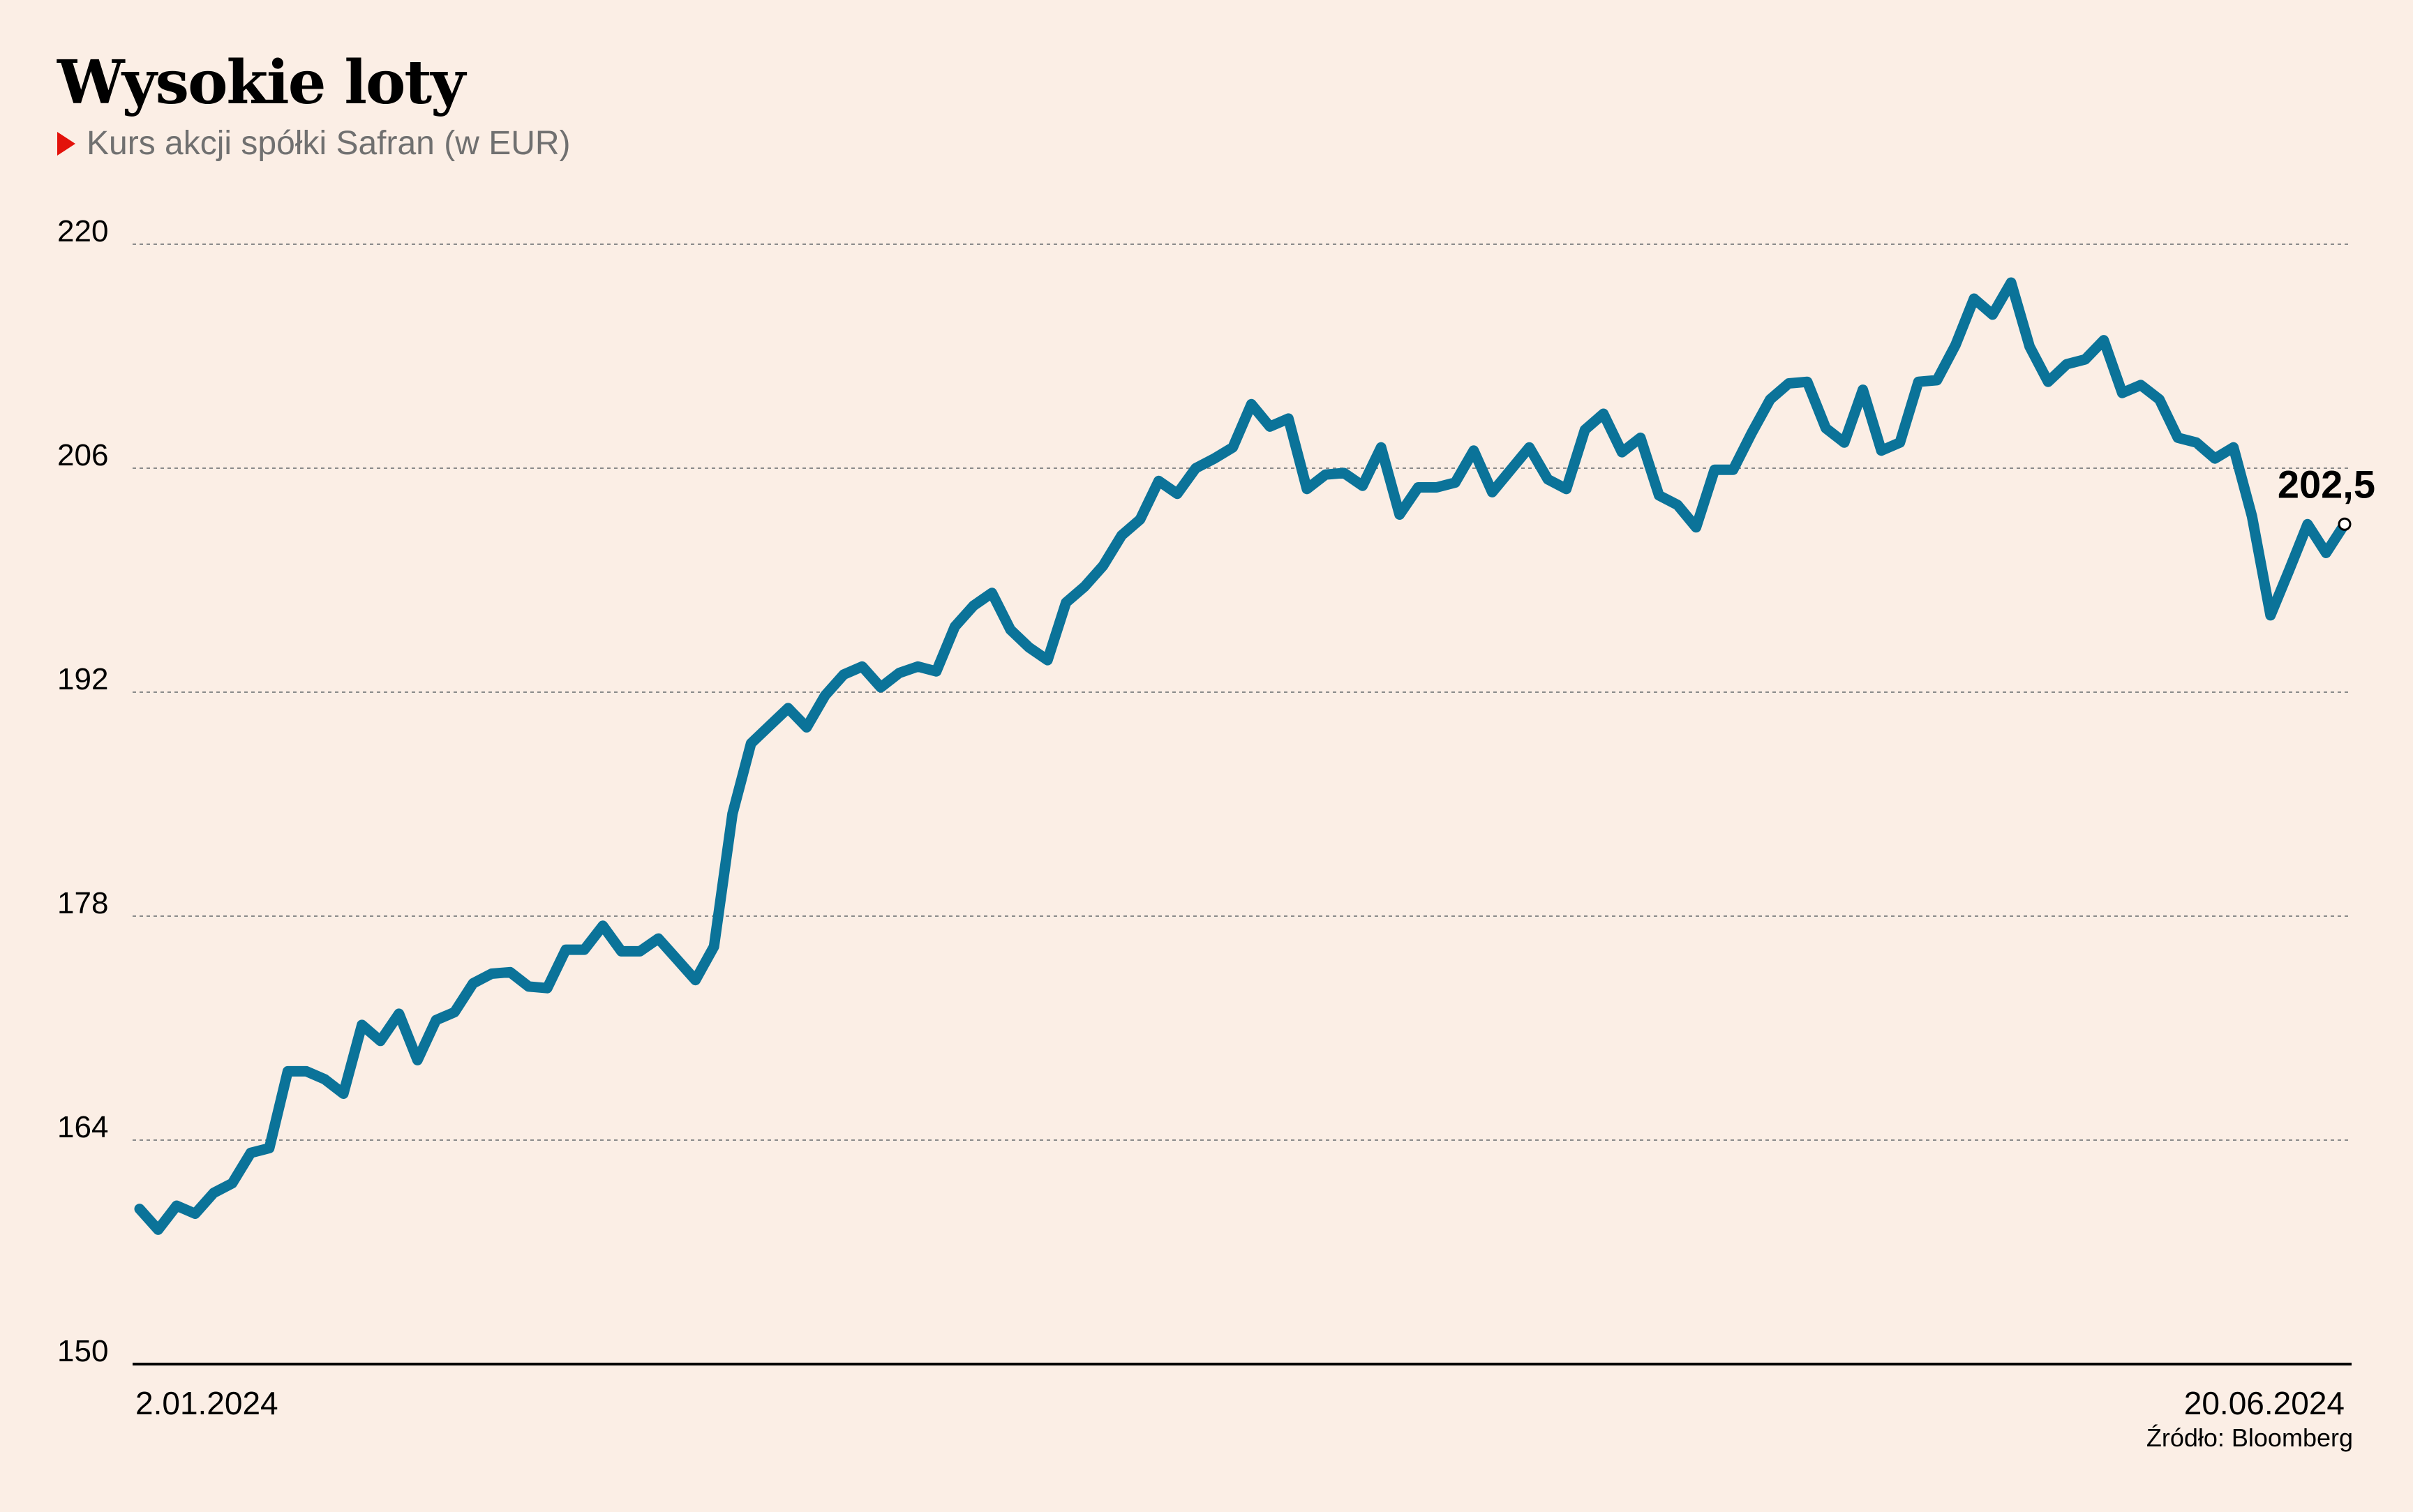  Describe the element at coordinates (82, 791) in the screenshot. I see `y-axis-ticks: 150 164 178 192 206 220` at that location.